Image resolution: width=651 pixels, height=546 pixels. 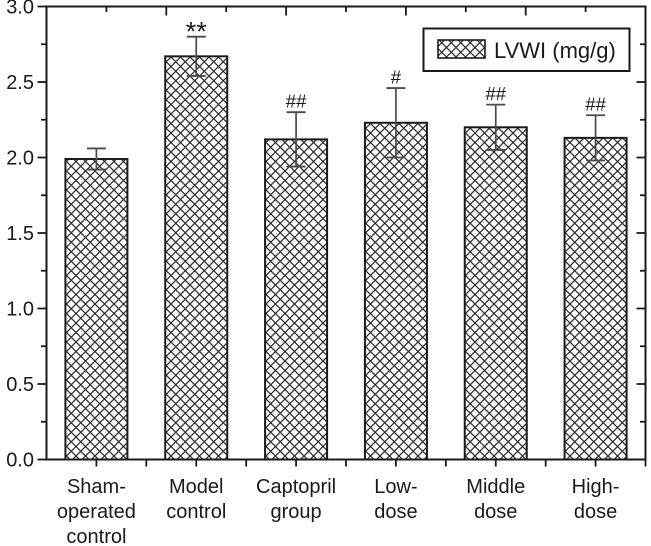 What do you see at coordinates (20, 385) in the screenshot?
I see `y-tick-label: 0.5` at bounding box center [20, 385].